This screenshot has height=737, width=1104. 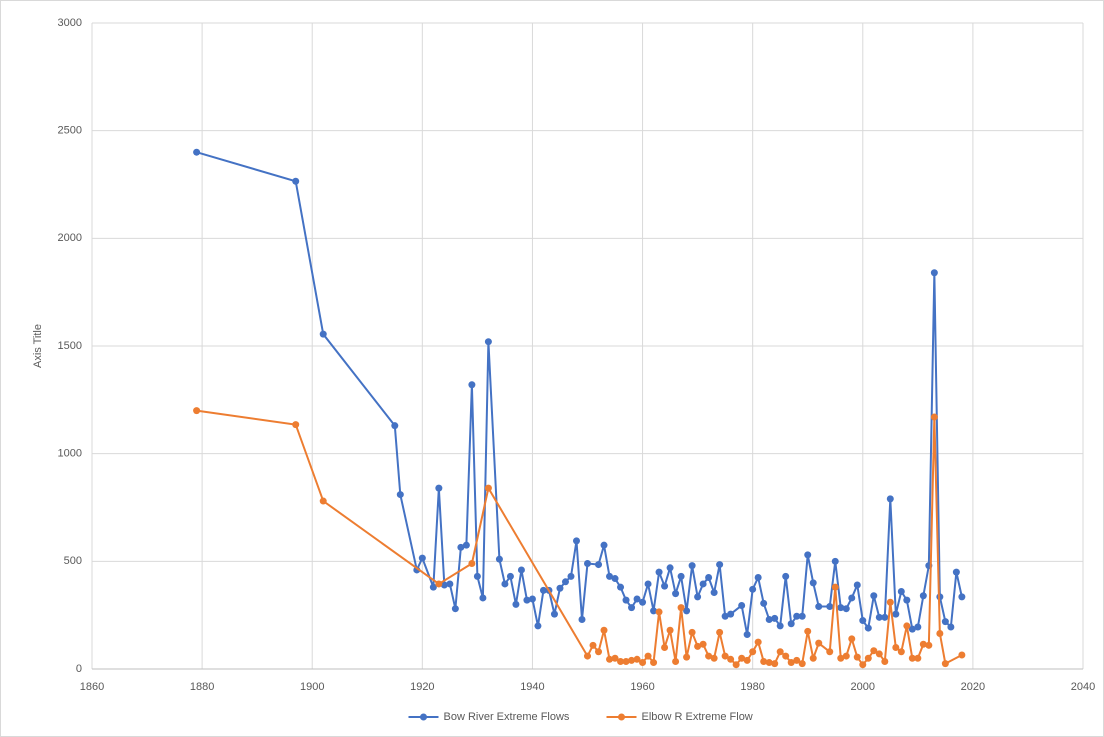 I want to click on x-tick-label: 1980, so click(x=752, y=687).